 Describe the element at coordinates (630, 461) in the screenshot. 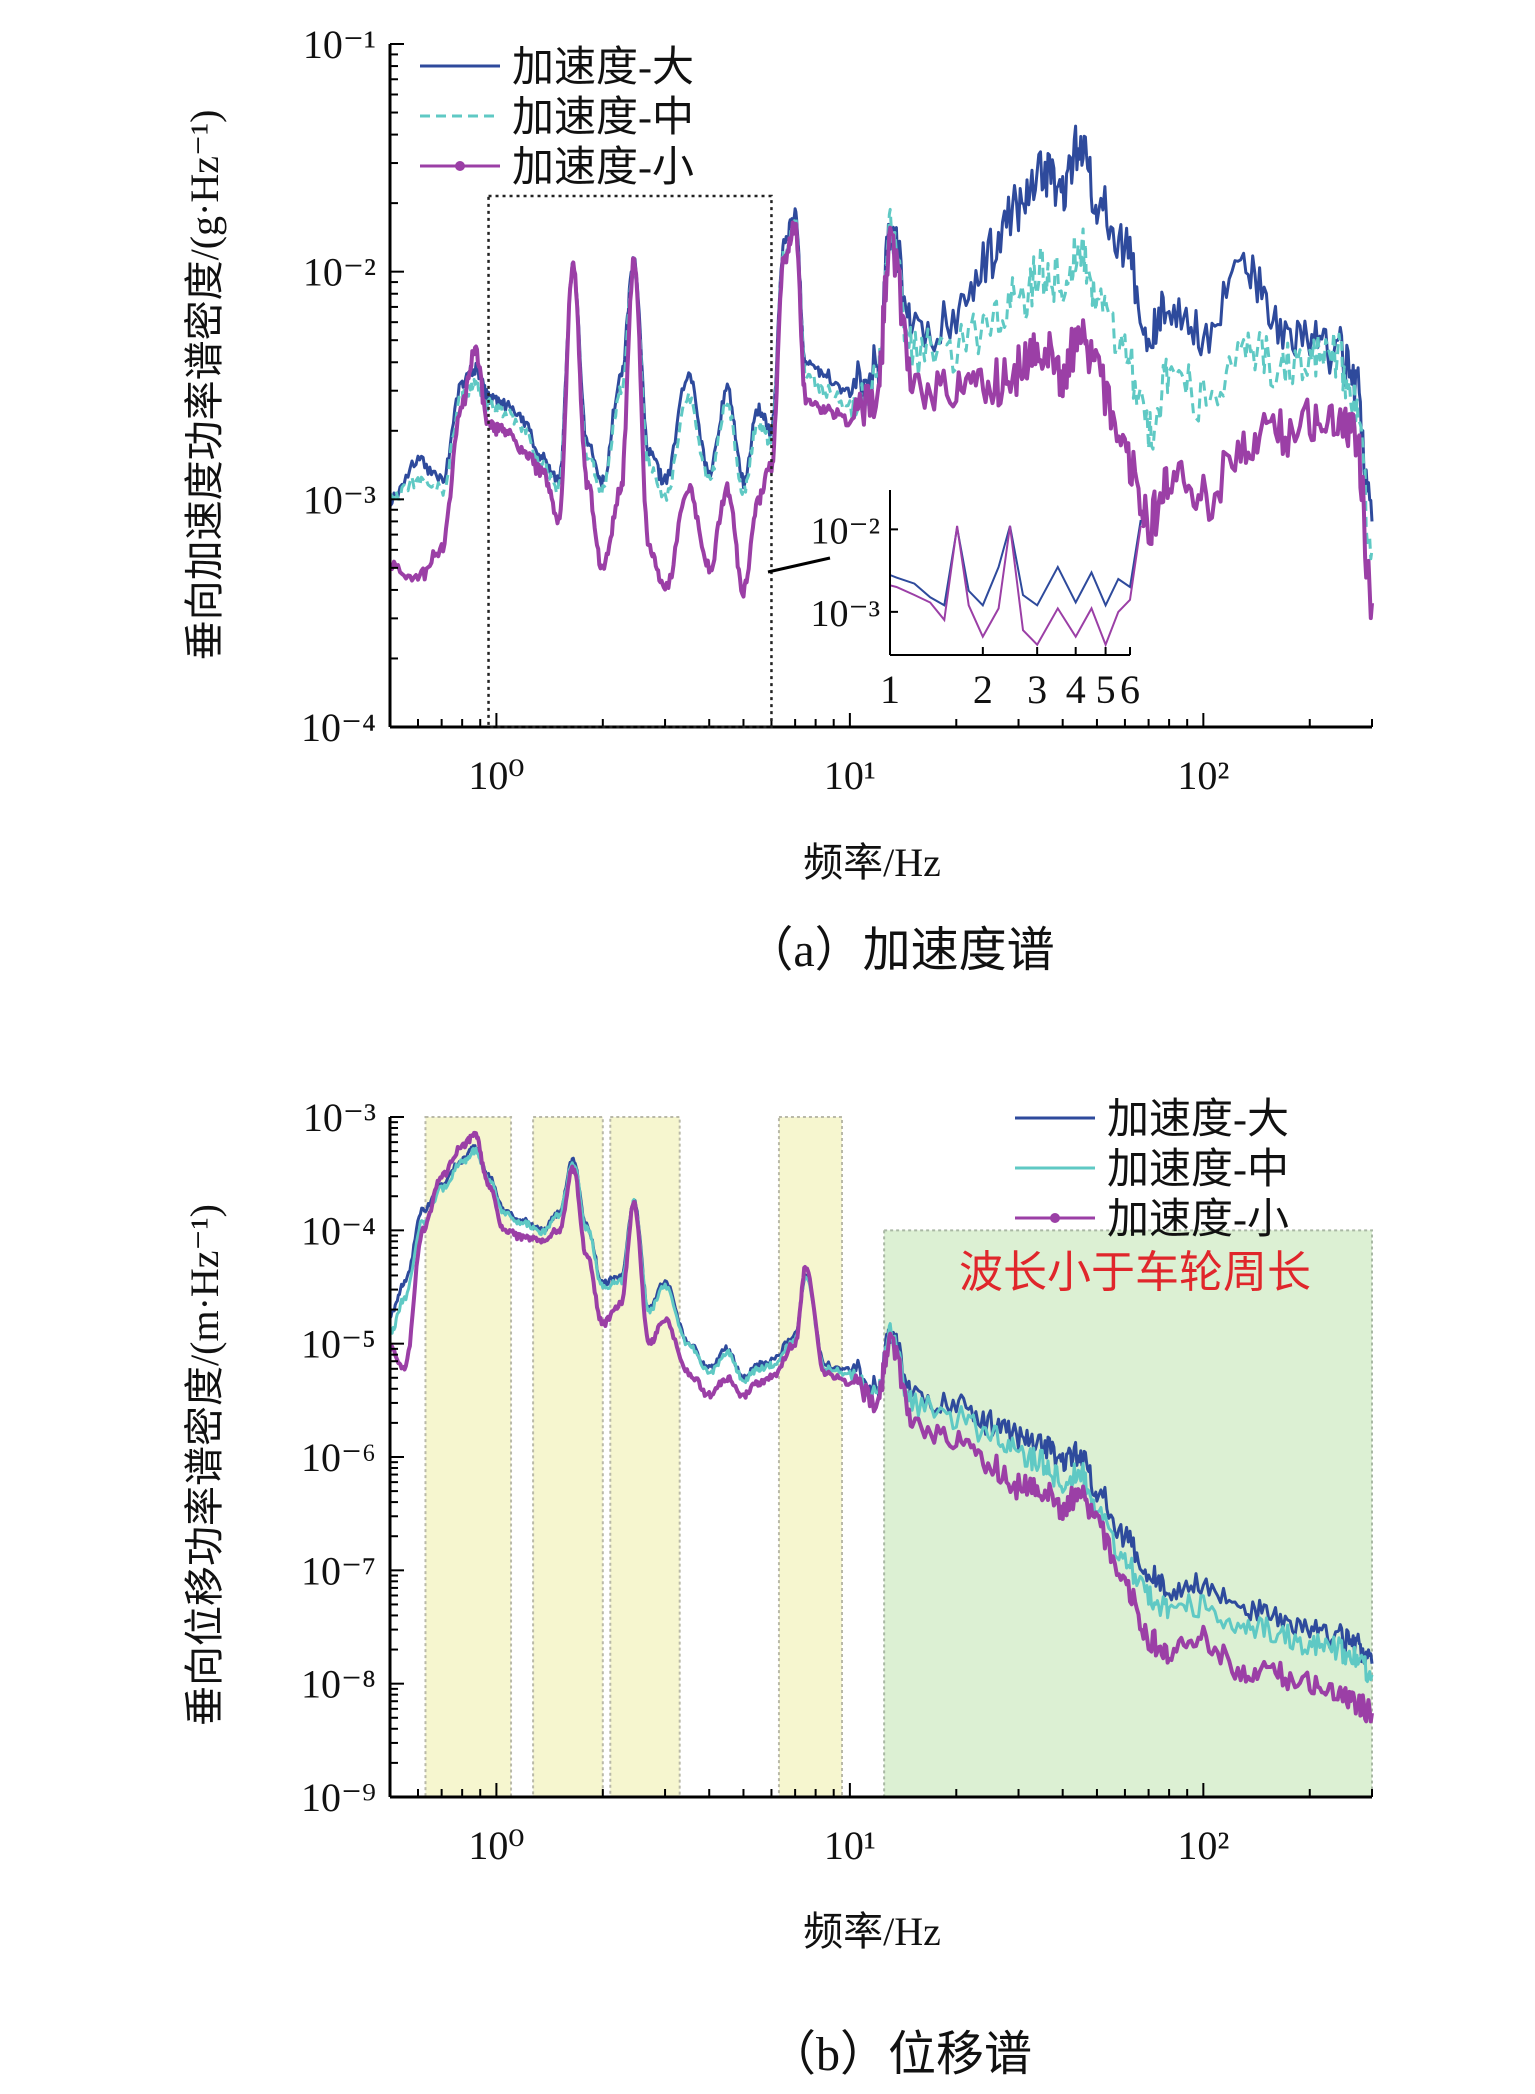

I see `chart-a-zoom-box` at that location.